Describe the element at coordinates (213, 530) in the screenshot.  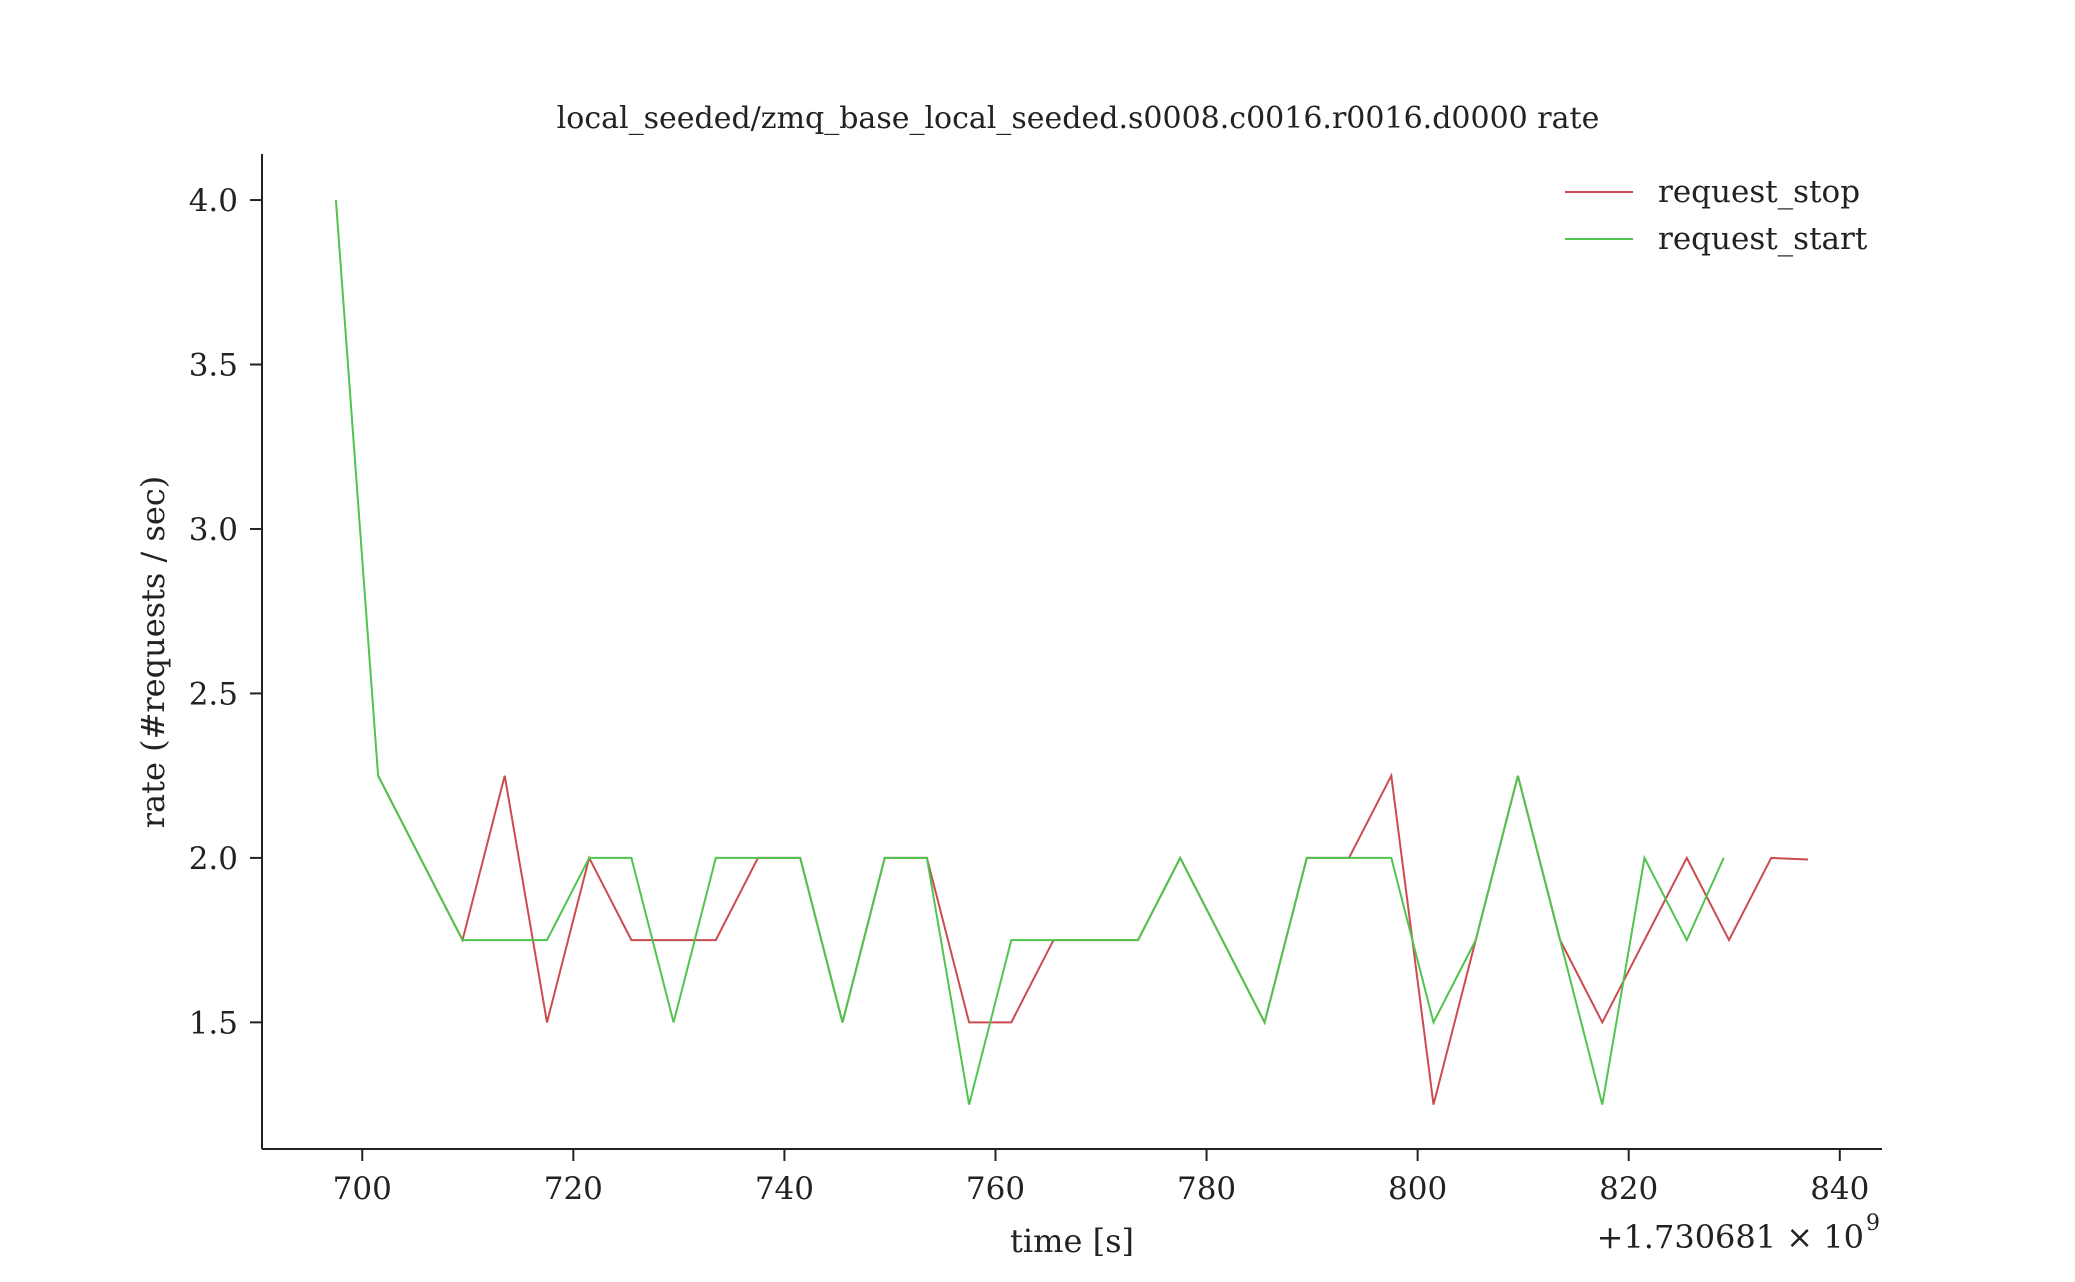
I see `y-tick-label: 3.0` at that location.